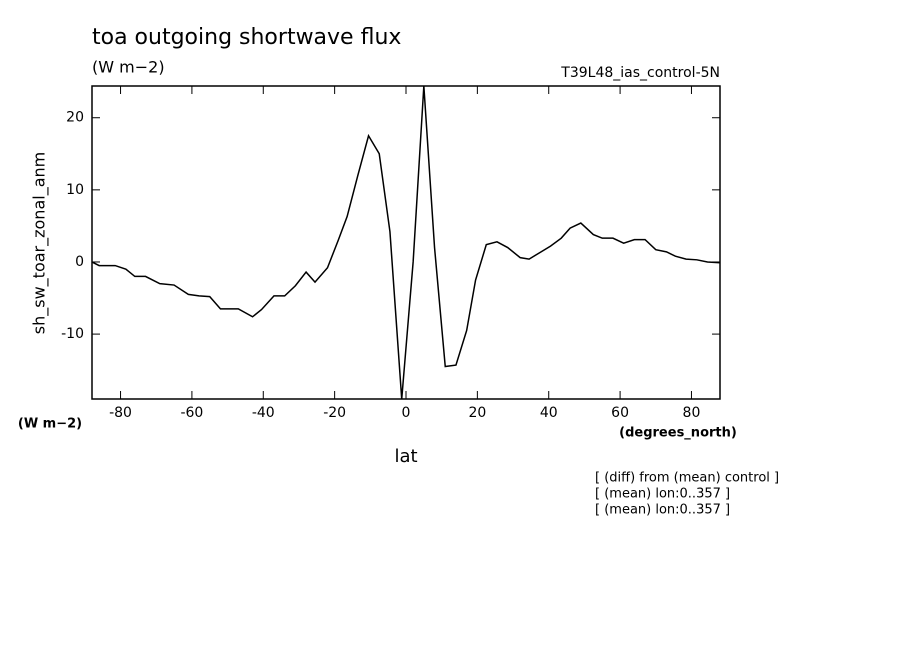  Describe the element at coordinates (72, 334) in the screenshot. I see `y-tick-label: -10` at that location.